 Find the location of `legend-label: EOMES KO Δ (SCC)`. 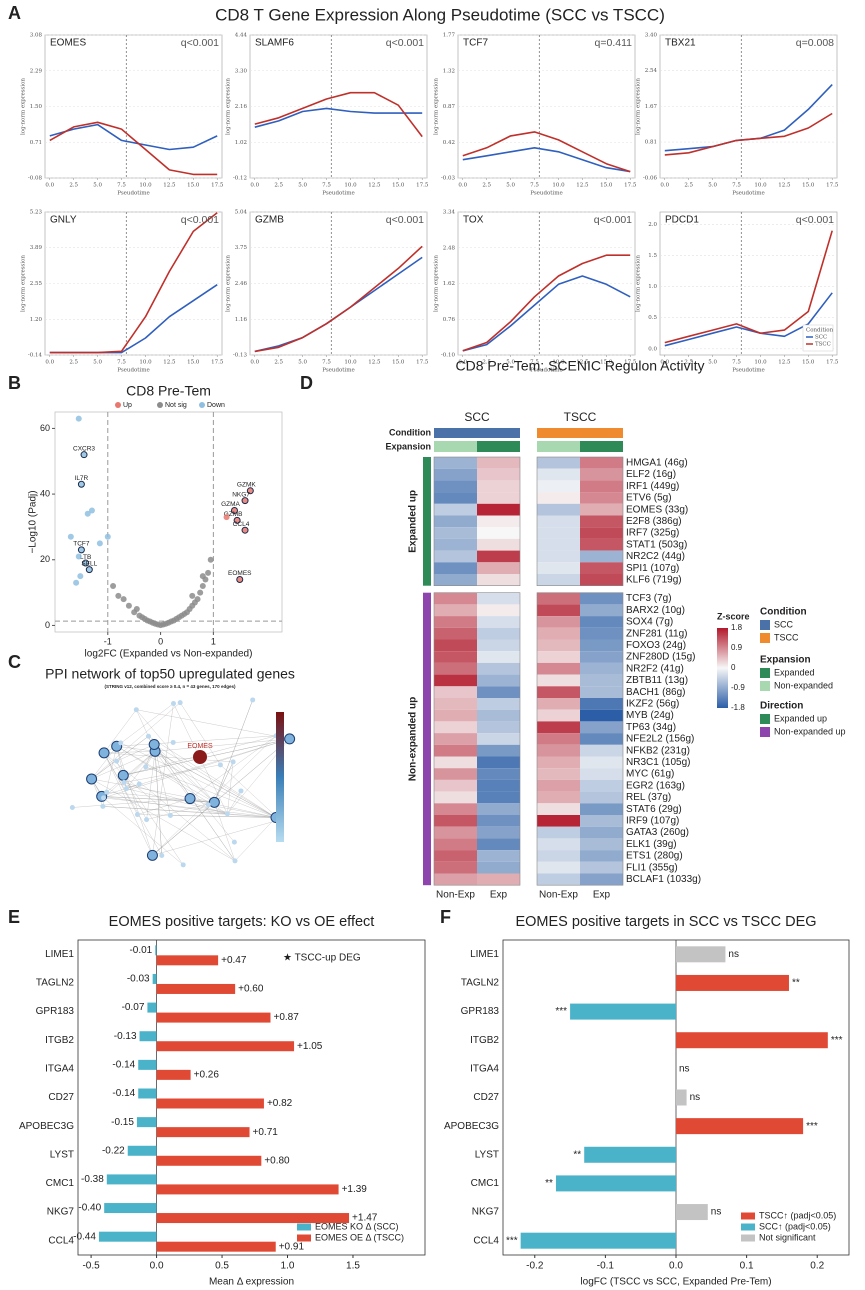

legend-label: EOMES KO Δ (SCC) is located at coordinates (357, 1226).